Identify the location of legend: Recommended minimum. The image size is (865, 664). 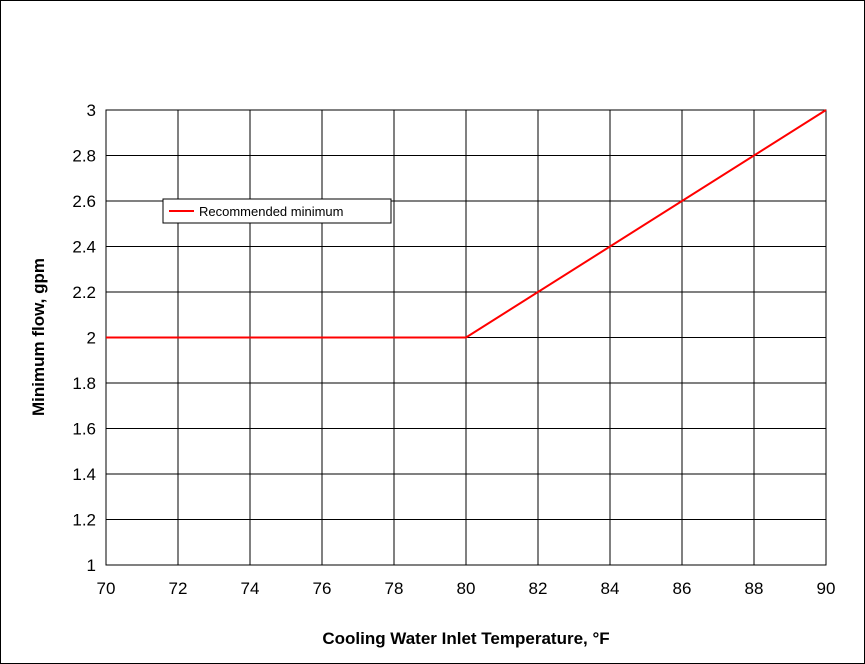
(277, 211).